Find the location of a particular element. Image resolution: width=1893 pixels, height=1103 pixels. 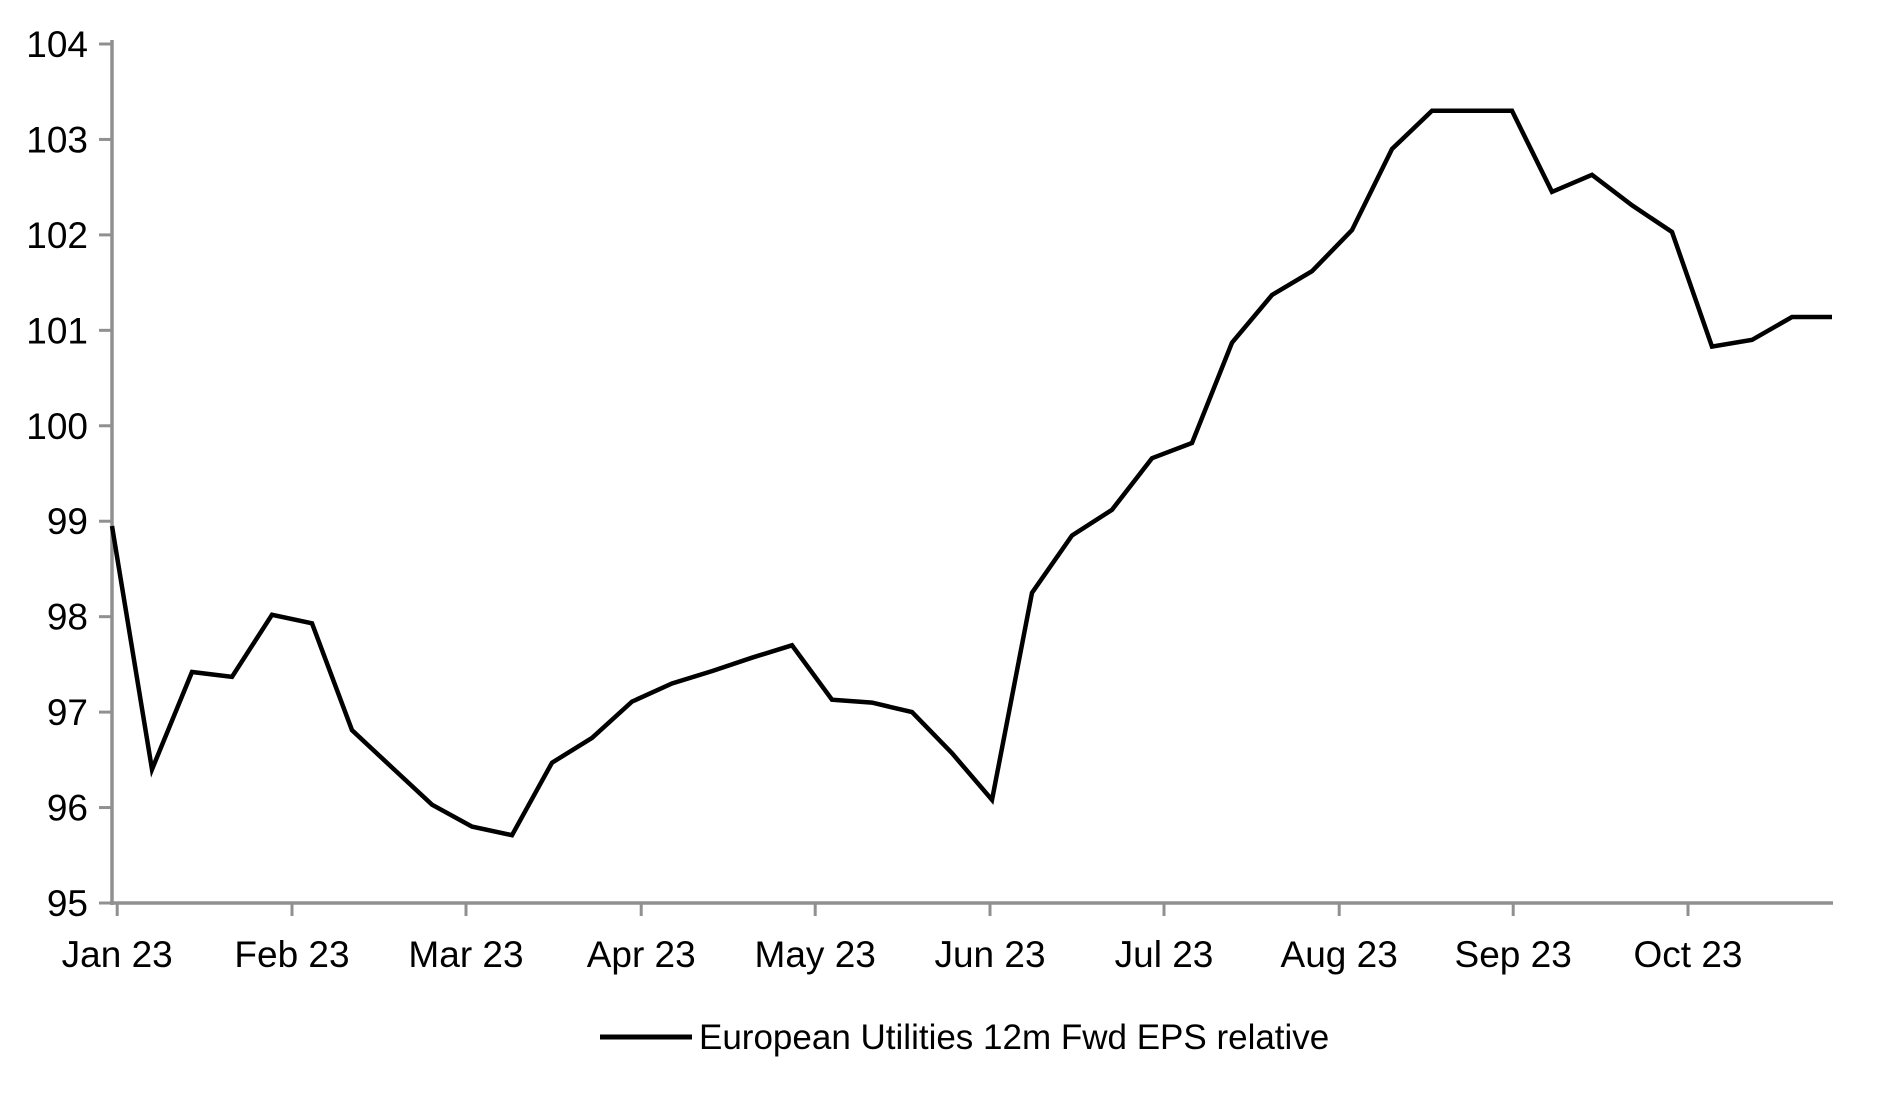

y-tick-label: 97 is located at coordinates (67, 712).